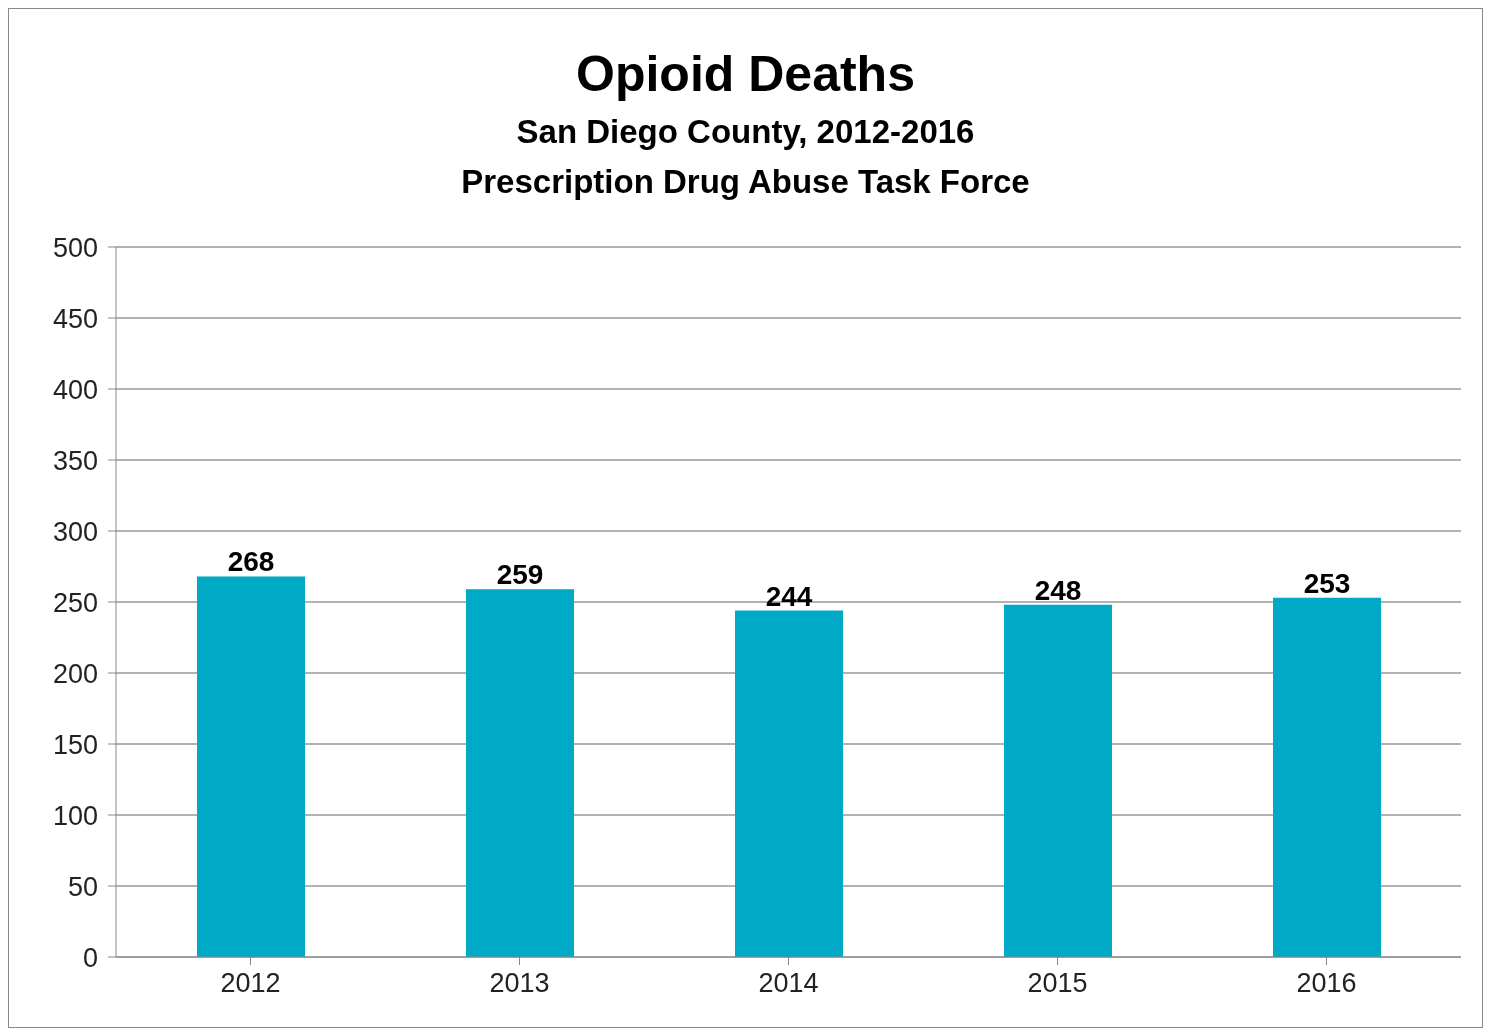  I want to click on data-label: 248, so click(1058, 590).